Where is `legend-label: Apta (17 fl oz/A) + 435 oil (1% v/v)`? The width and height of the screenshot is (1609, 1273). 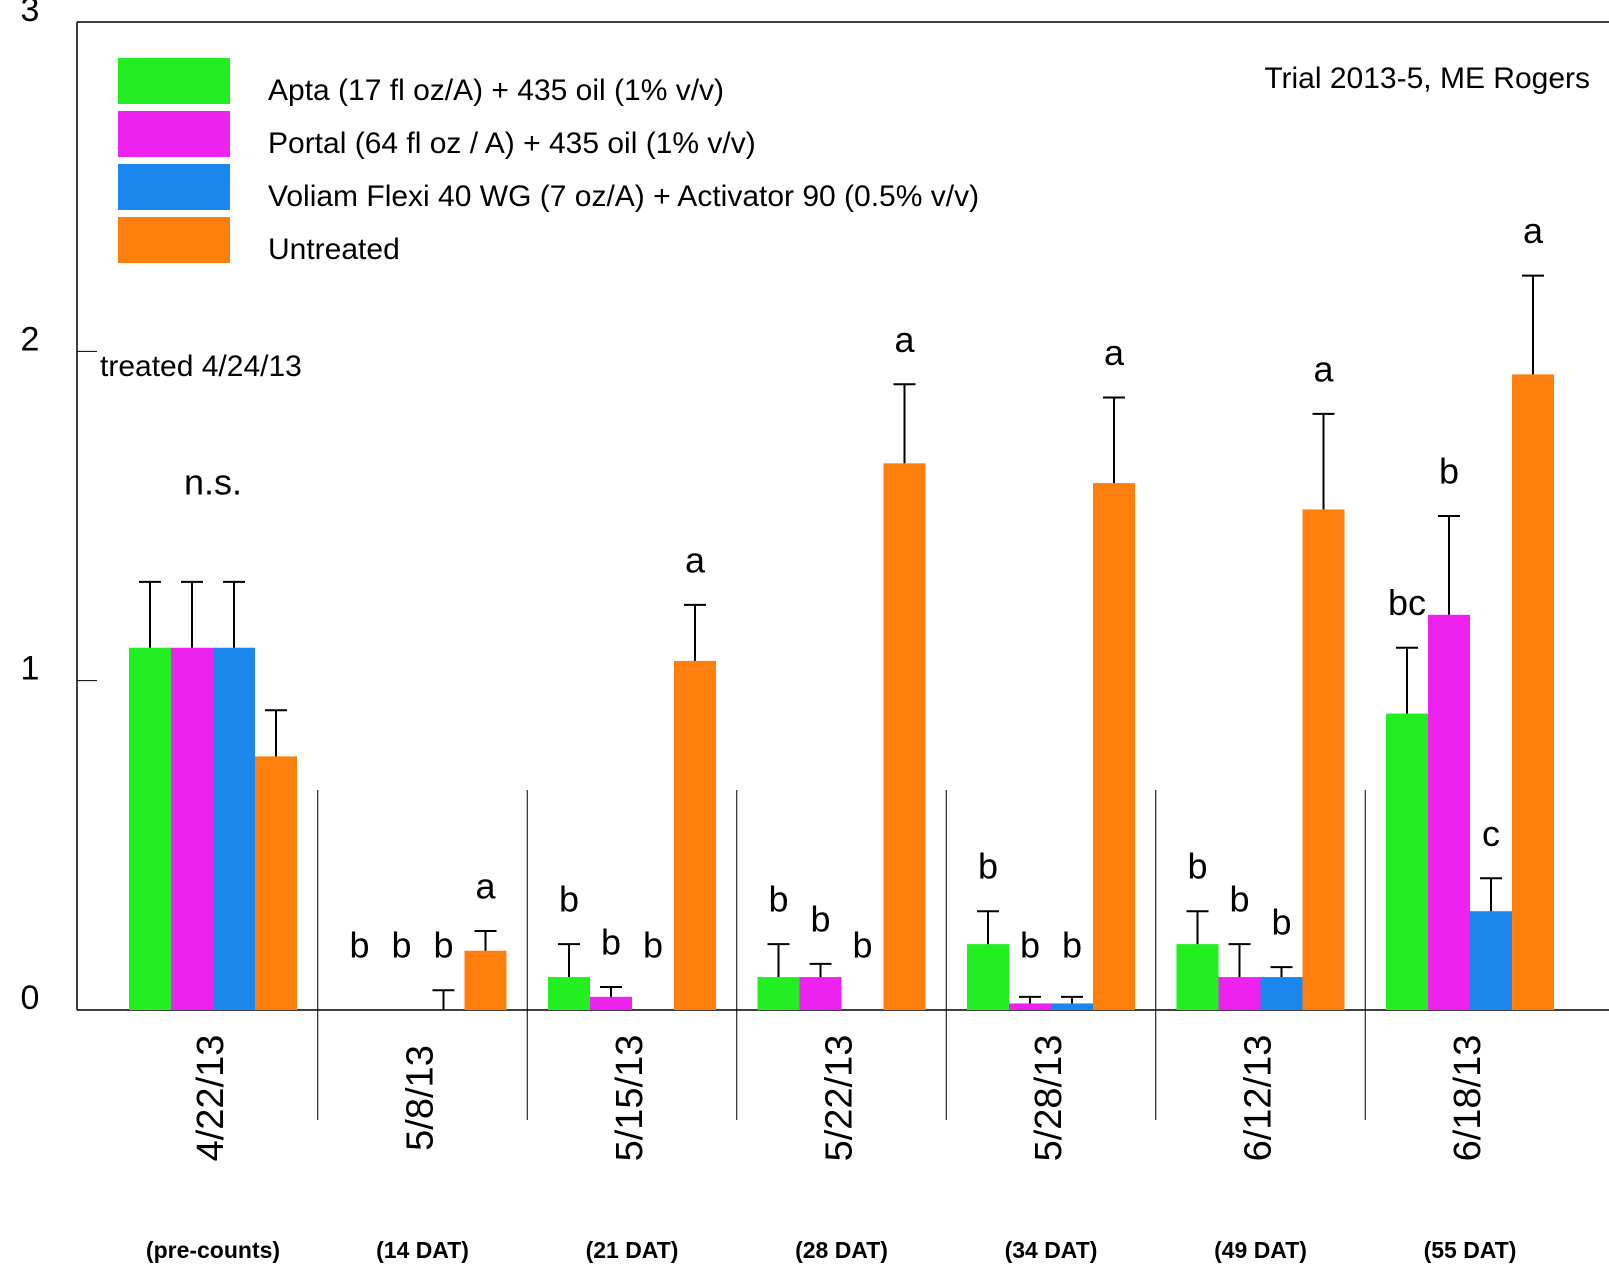 legend-label: Apta (17 fl oz/A) + 435 oil (1% v/v) is located at coordinates (496, 90).